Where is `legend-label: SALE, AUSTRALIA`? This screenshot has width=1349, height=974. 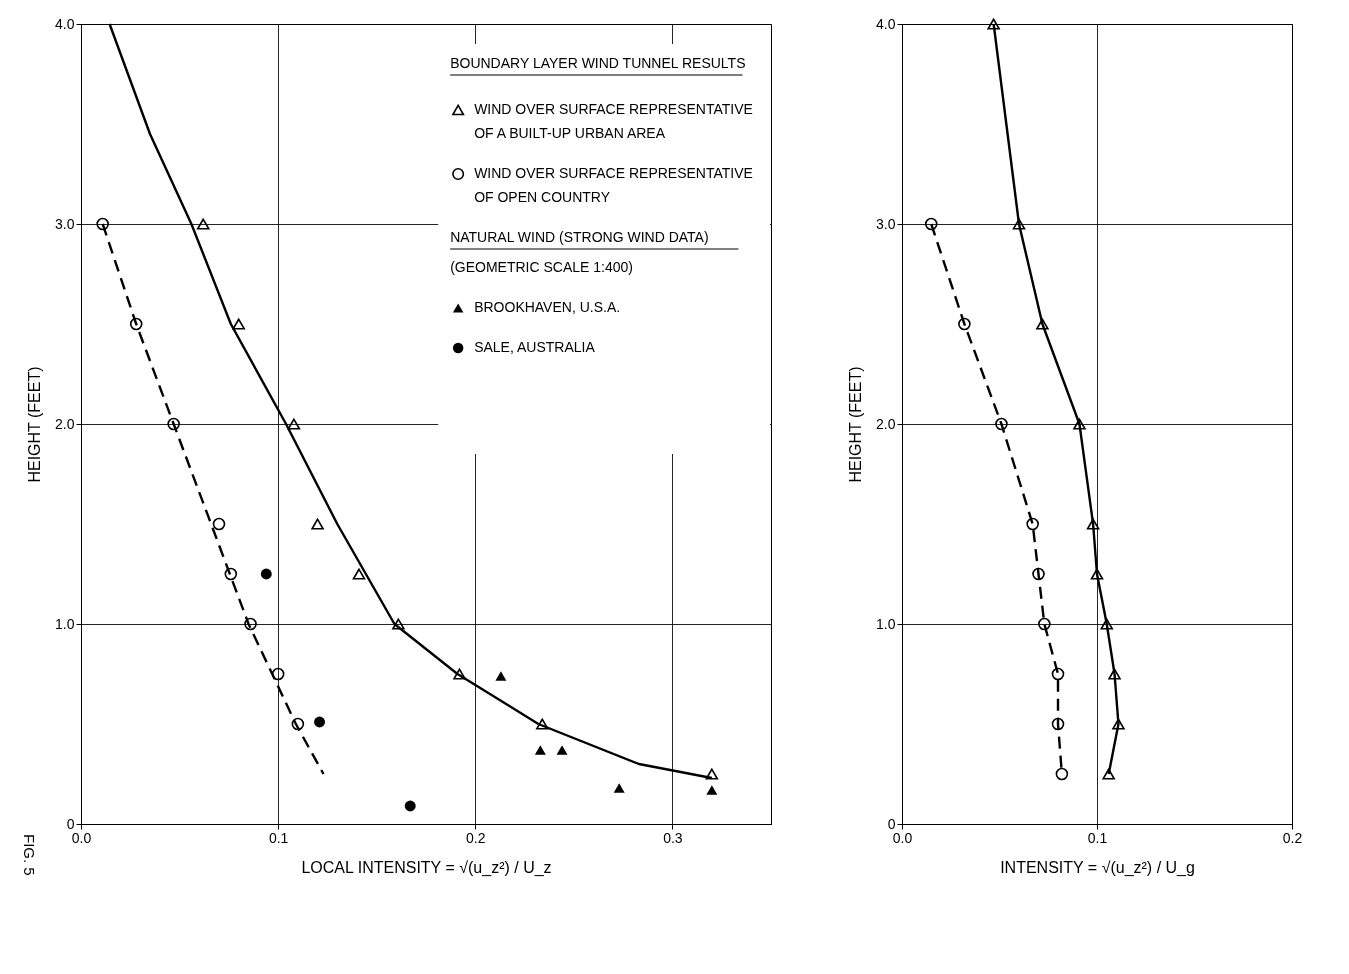
legend-label: SALE, AUSTRALIA is located at coordinates (535, 347).